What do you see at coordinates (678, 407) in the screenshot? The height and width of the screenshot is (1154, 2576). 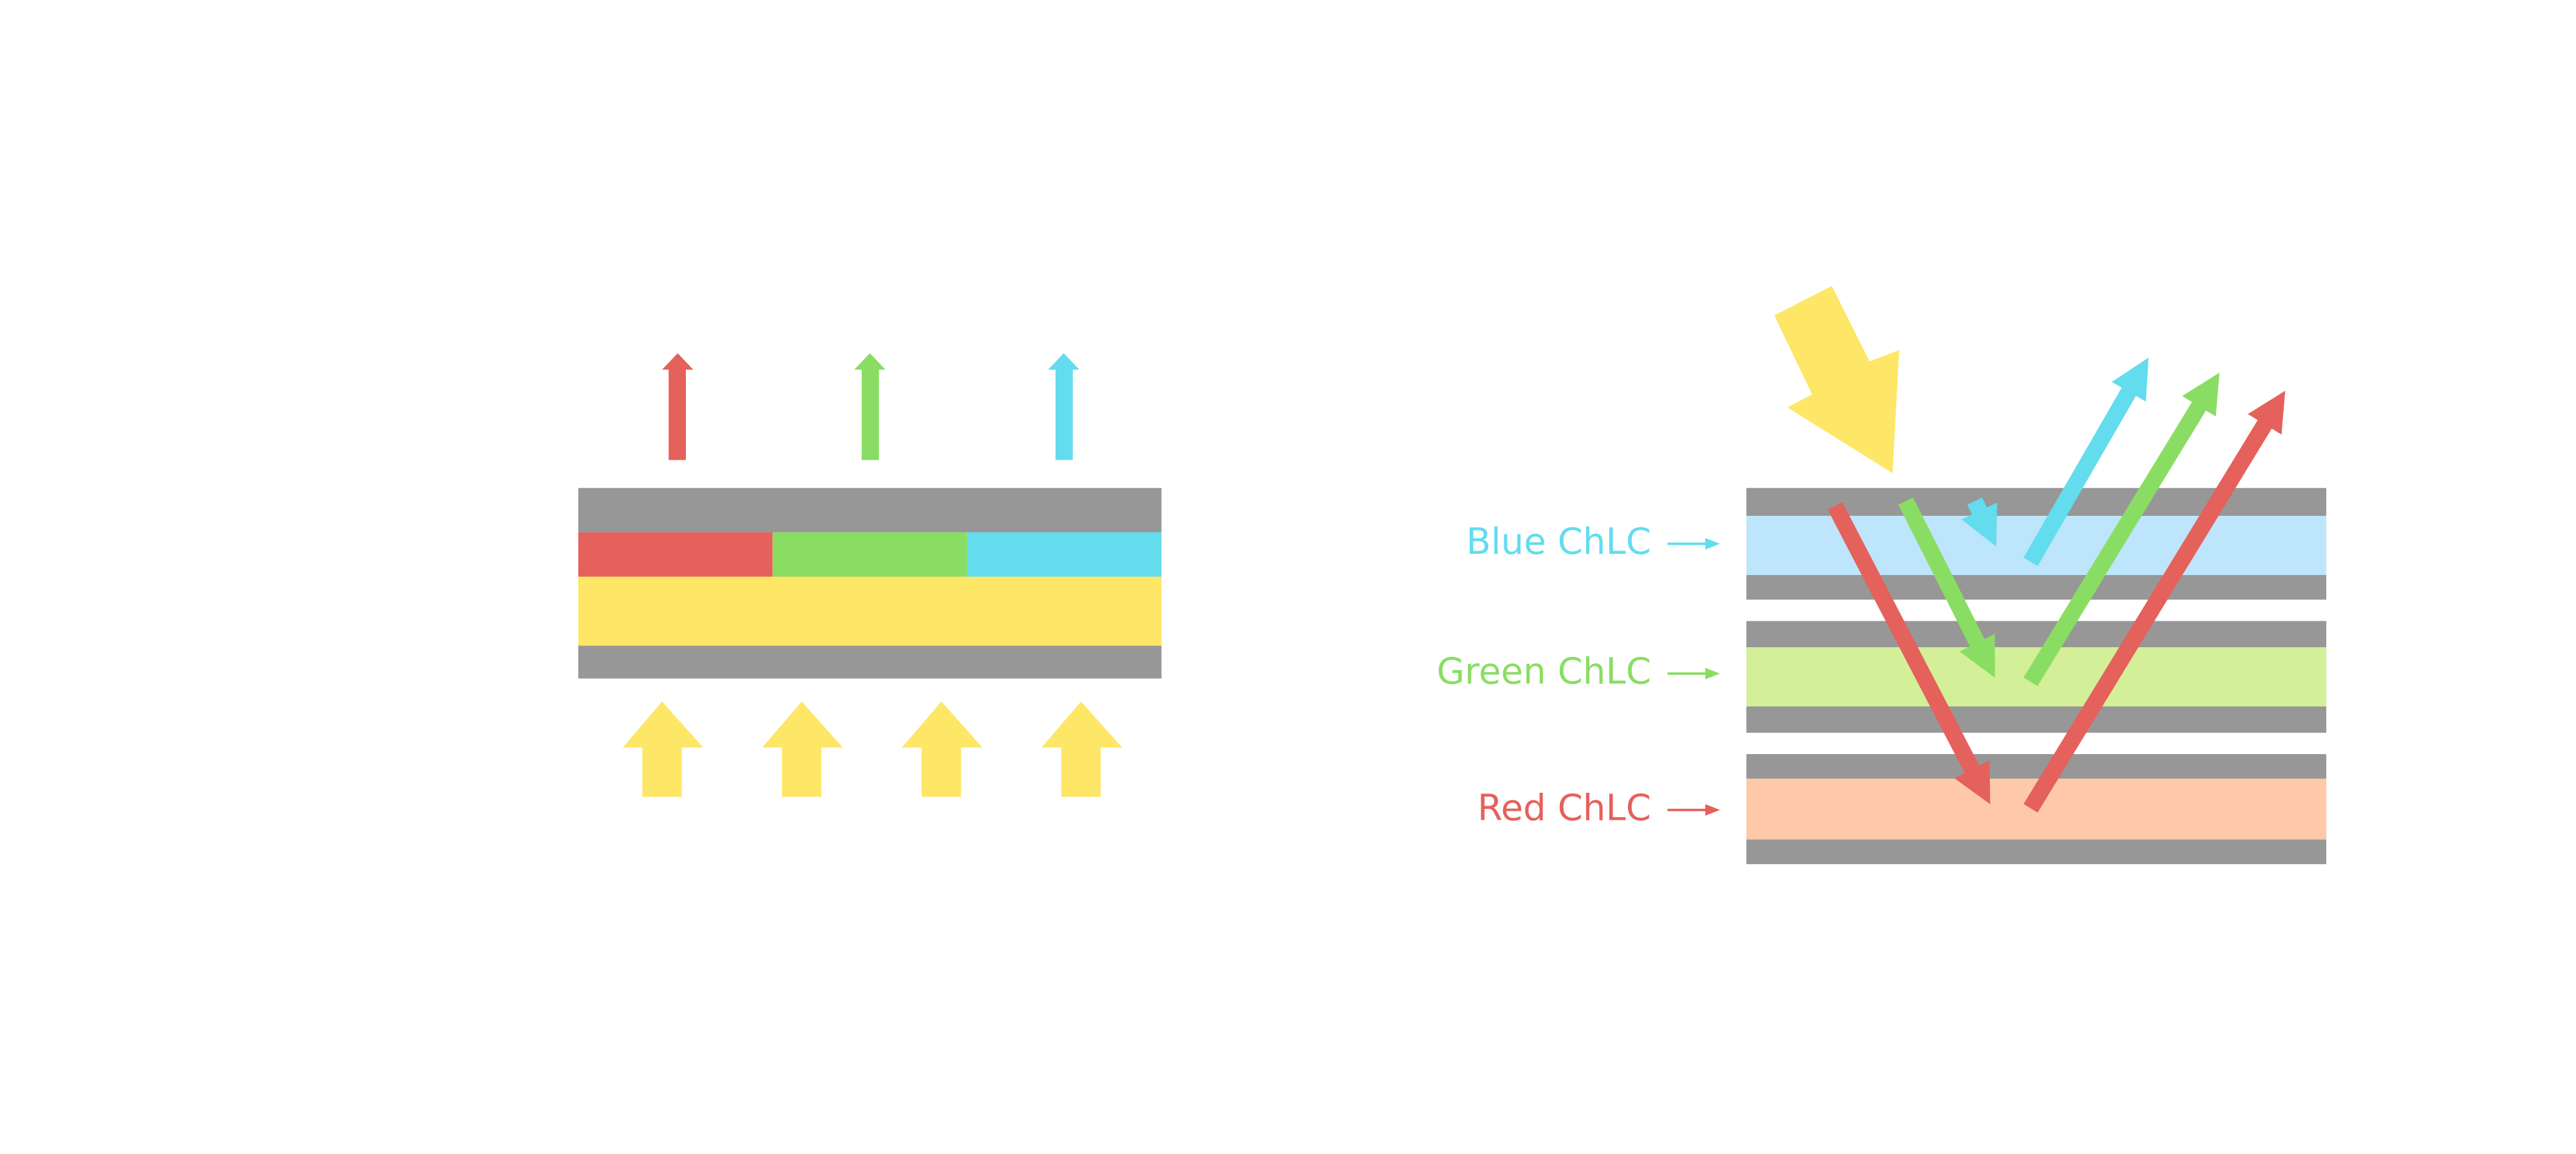 I see `red-up-arrow-icon` at bounding box center [678, 407].